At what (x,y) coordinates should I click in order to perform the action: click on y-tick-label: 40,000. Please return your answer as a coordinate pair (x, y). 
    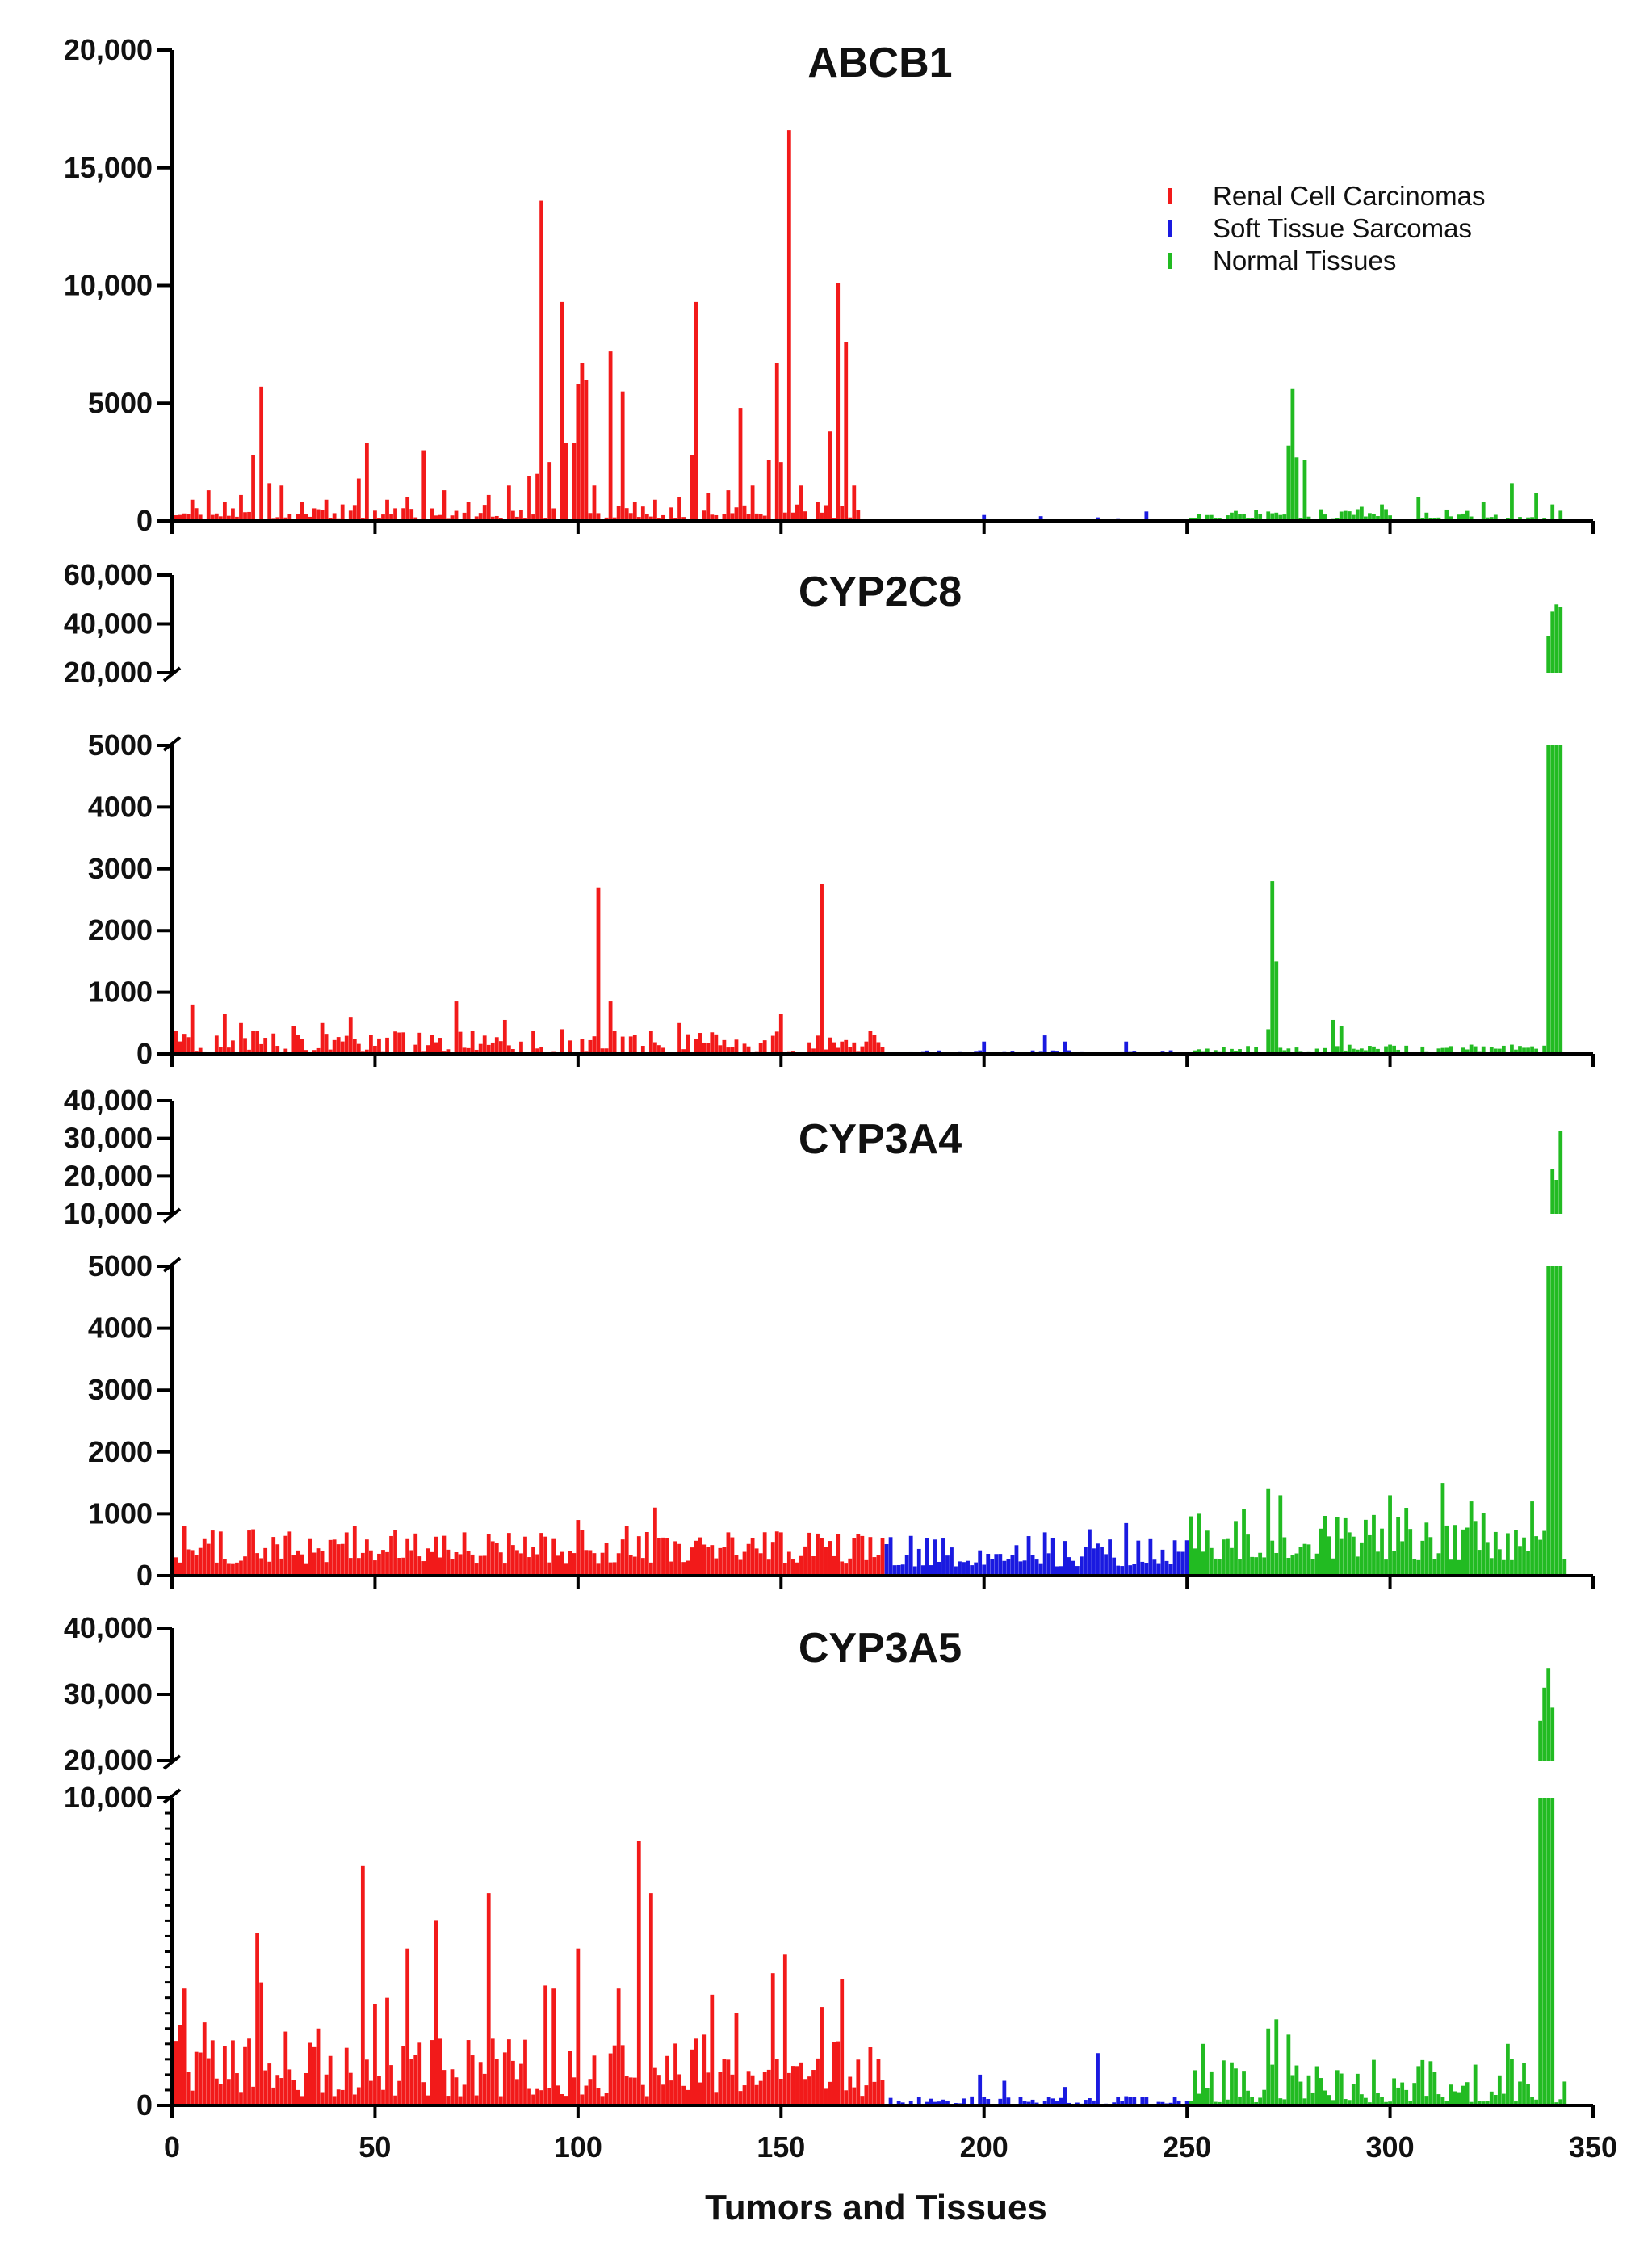
    Looking at the image, I should click on (108, 623).